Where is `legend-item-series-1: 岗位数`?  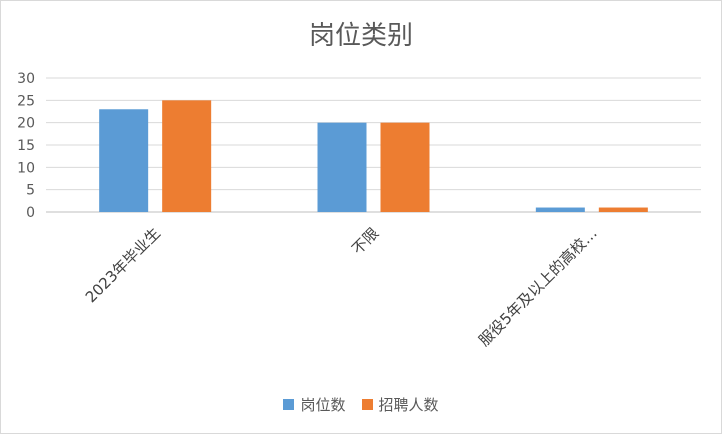
legend-item-series-1: 岗位数 is located at coordinates (314, 404).